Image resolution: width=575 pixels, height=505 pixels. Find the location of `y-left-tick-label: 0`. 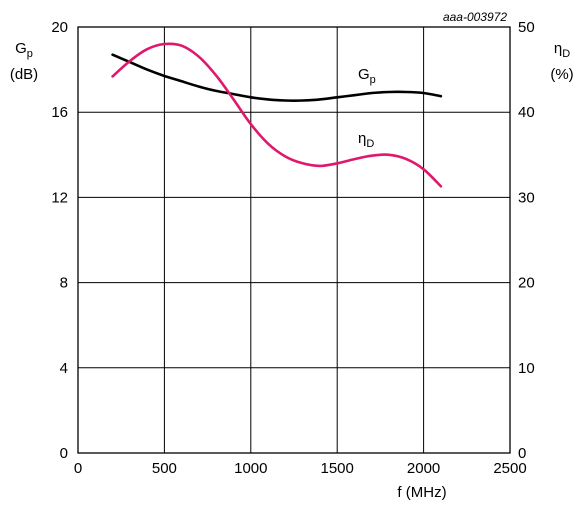

y-left-tick-label: 0 is located at coordinates (64, 453).